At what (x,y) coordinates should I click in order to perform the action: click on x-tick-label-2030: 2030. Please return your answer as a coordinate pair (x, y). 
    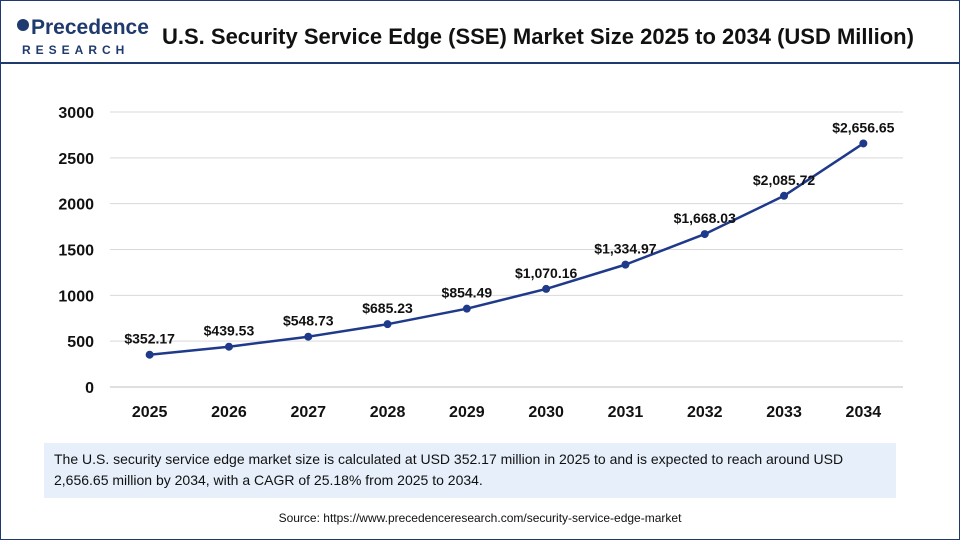
    Looking at the image, I should click on (546, 412).